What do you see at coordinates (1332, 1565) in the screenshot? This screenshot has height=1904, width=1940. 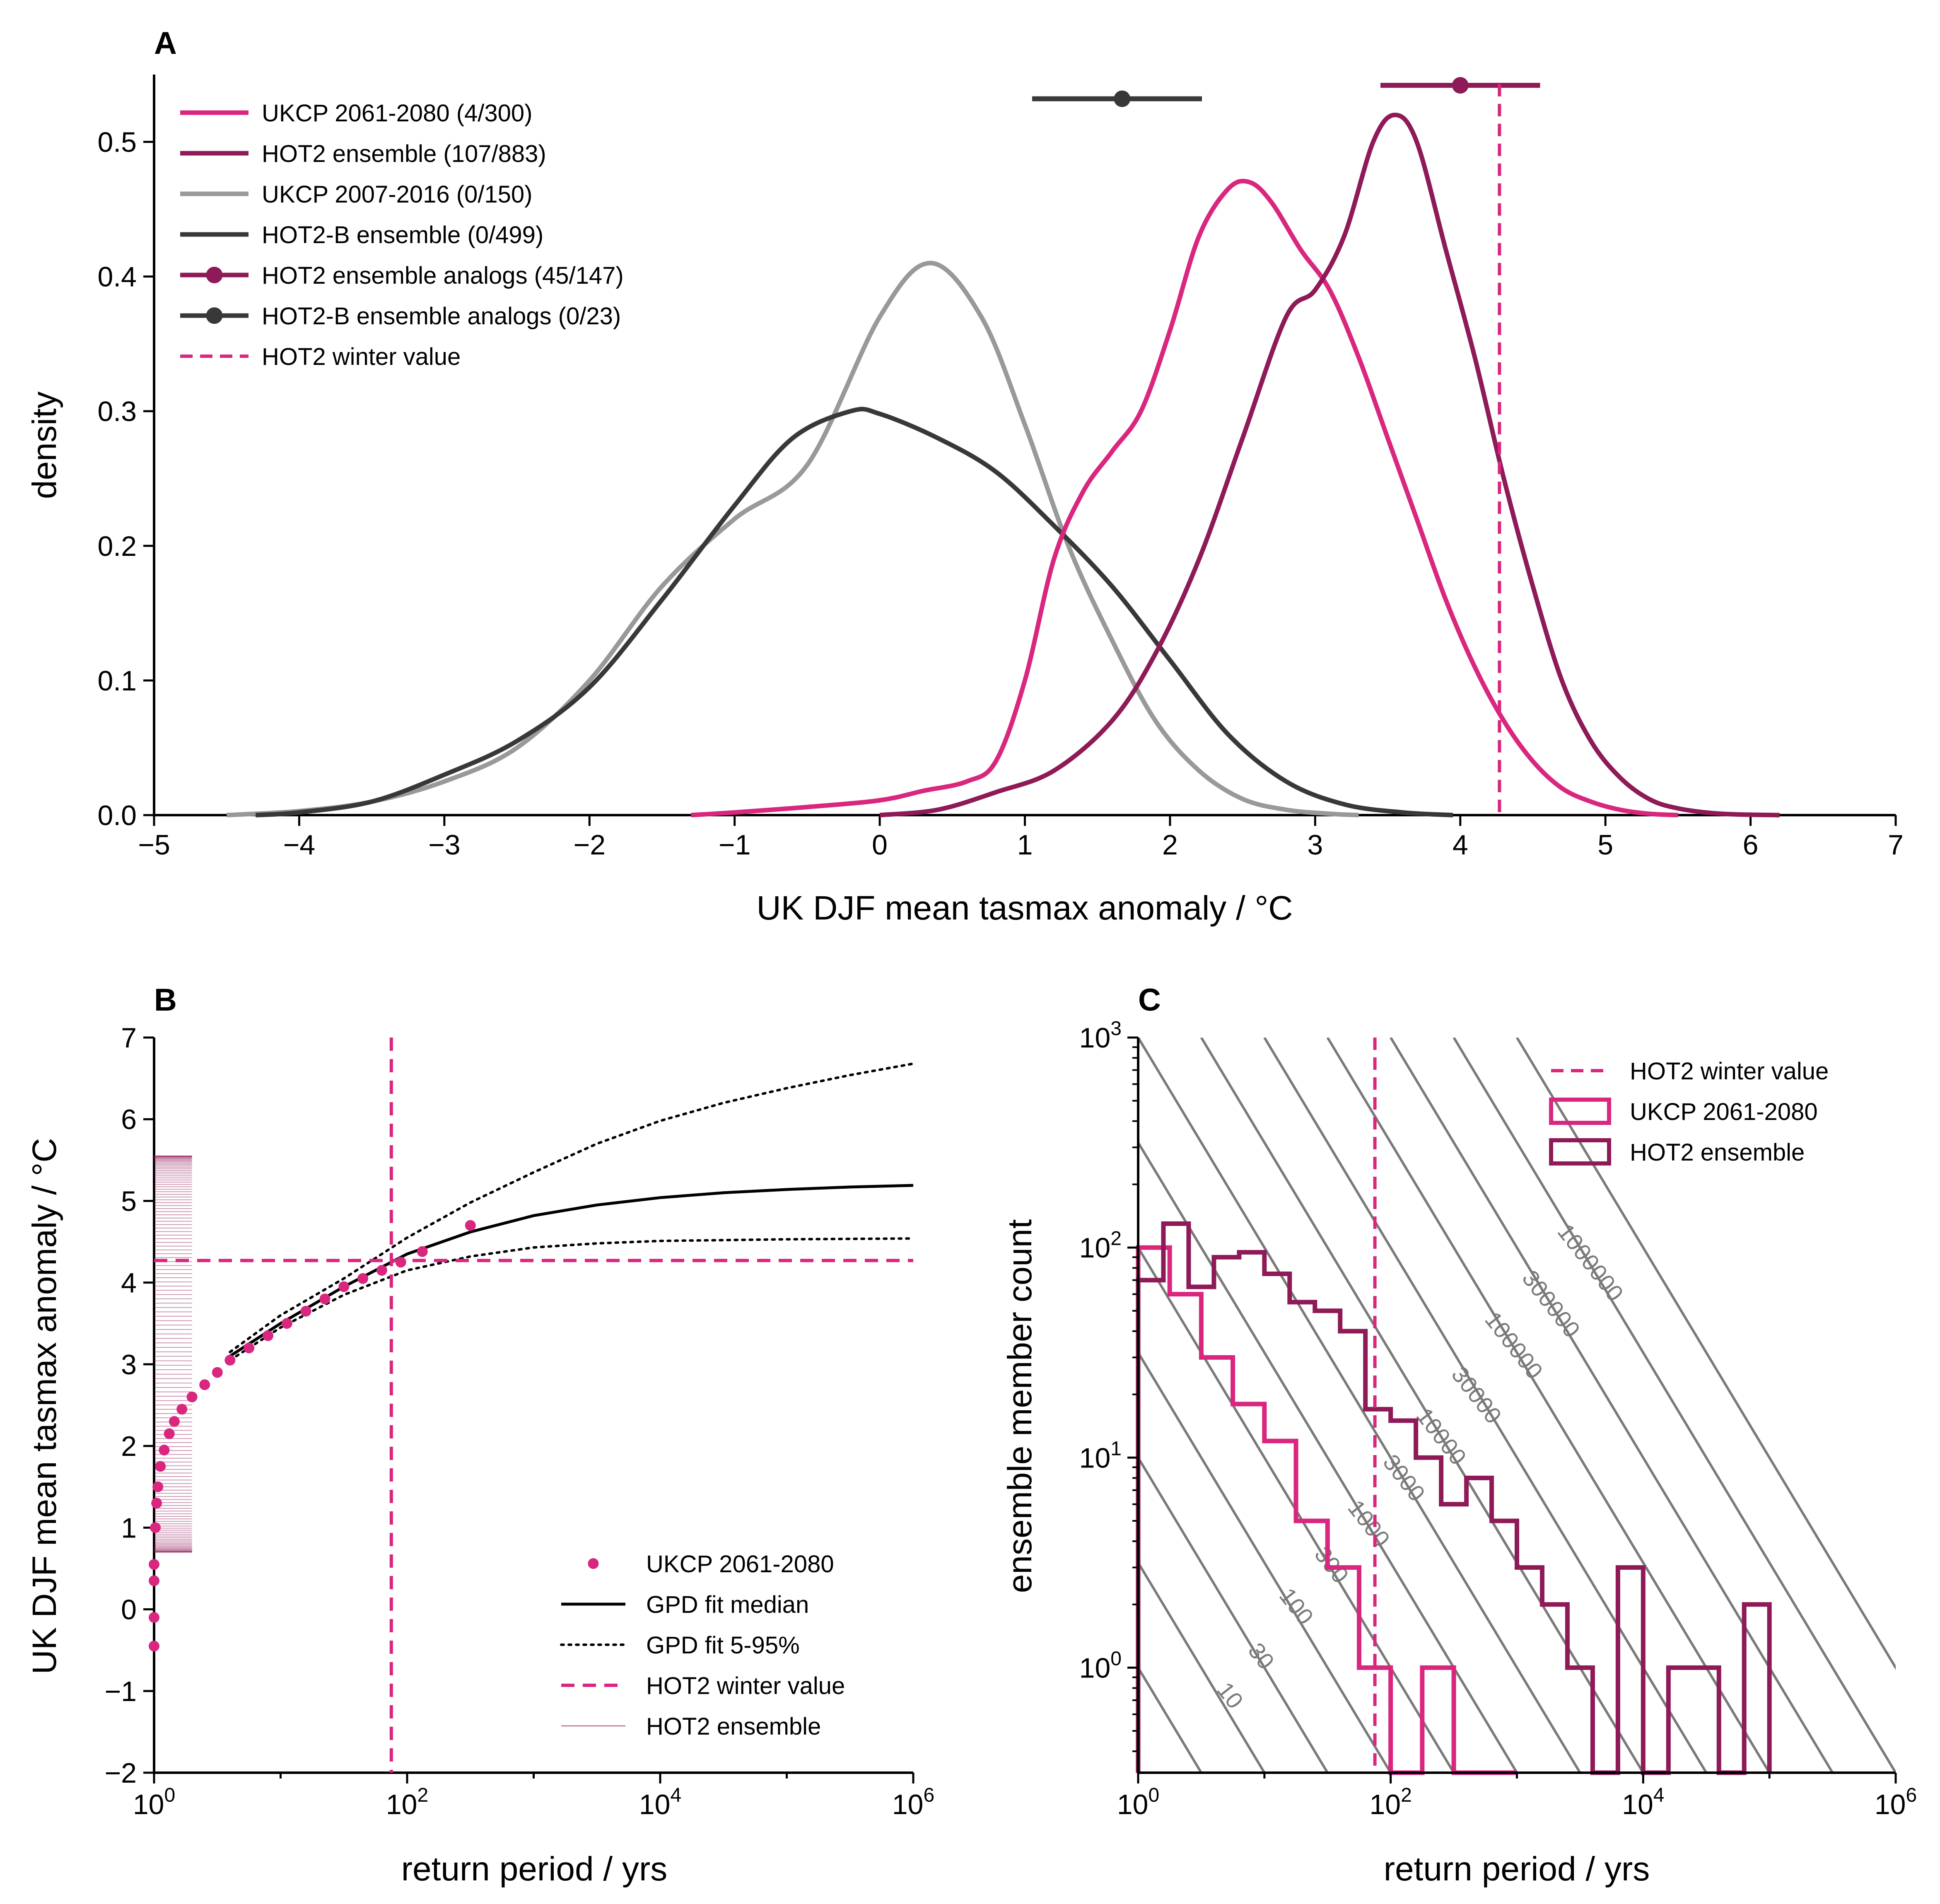 I see `contour-label: 300` at bounding box center [1332, 1565].